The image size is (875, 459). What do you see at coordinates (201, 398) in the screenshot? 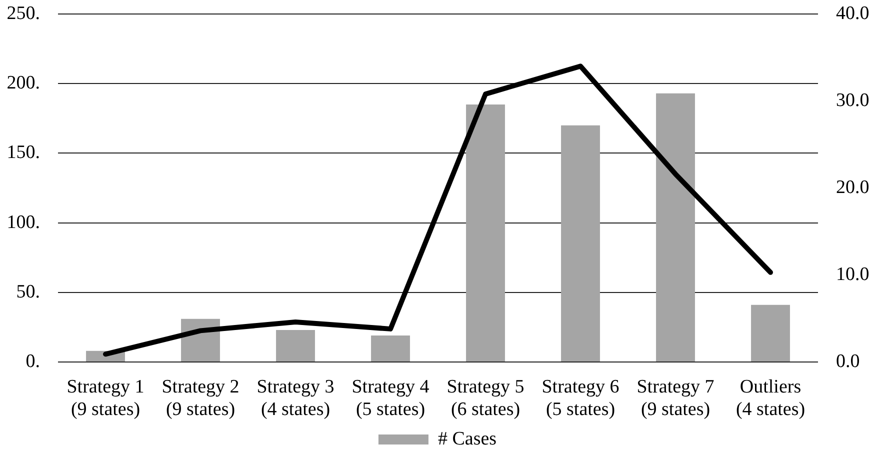
I see `x-tick-label: Strategy 2 (9 states)` at bounding box center [201, 398].